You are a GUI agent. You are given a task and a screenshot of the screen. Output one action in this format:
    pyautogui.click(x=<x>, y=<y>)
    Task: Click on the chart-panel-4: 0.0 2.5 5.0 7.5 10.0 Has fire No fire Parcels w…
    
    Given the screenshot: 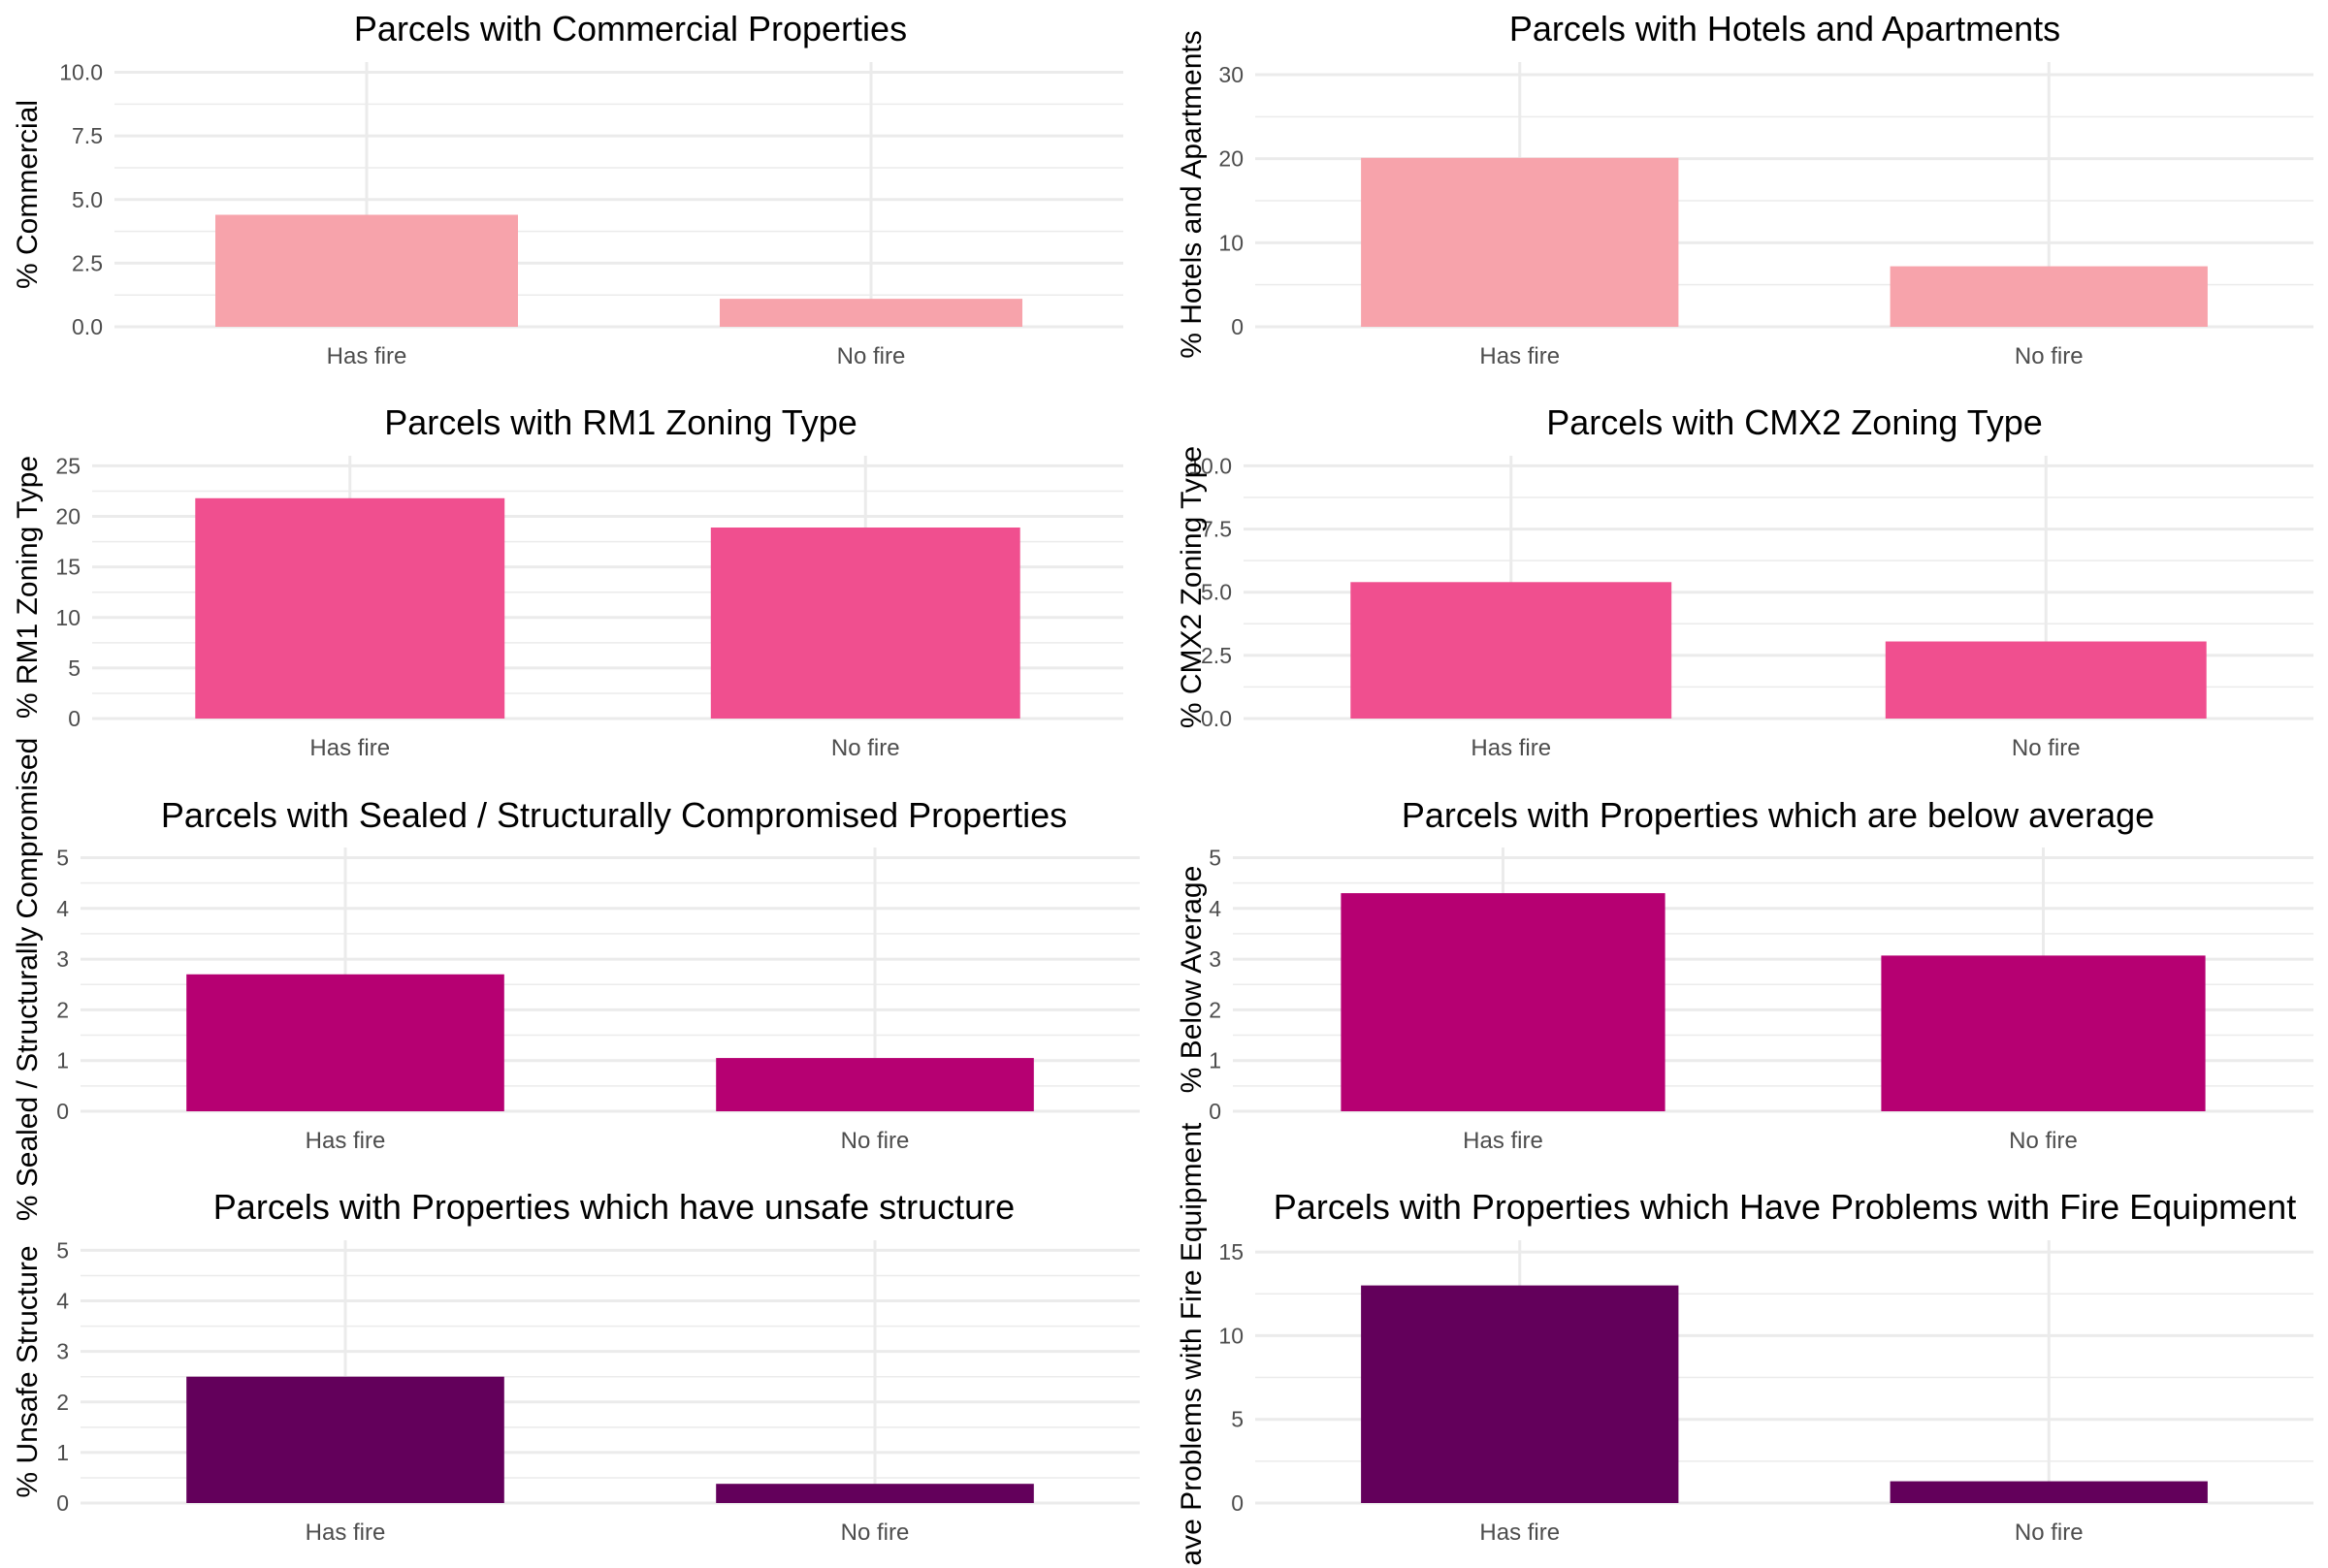 What is the action you would take?
    pyautogui.click(x=1744, y=581)
    